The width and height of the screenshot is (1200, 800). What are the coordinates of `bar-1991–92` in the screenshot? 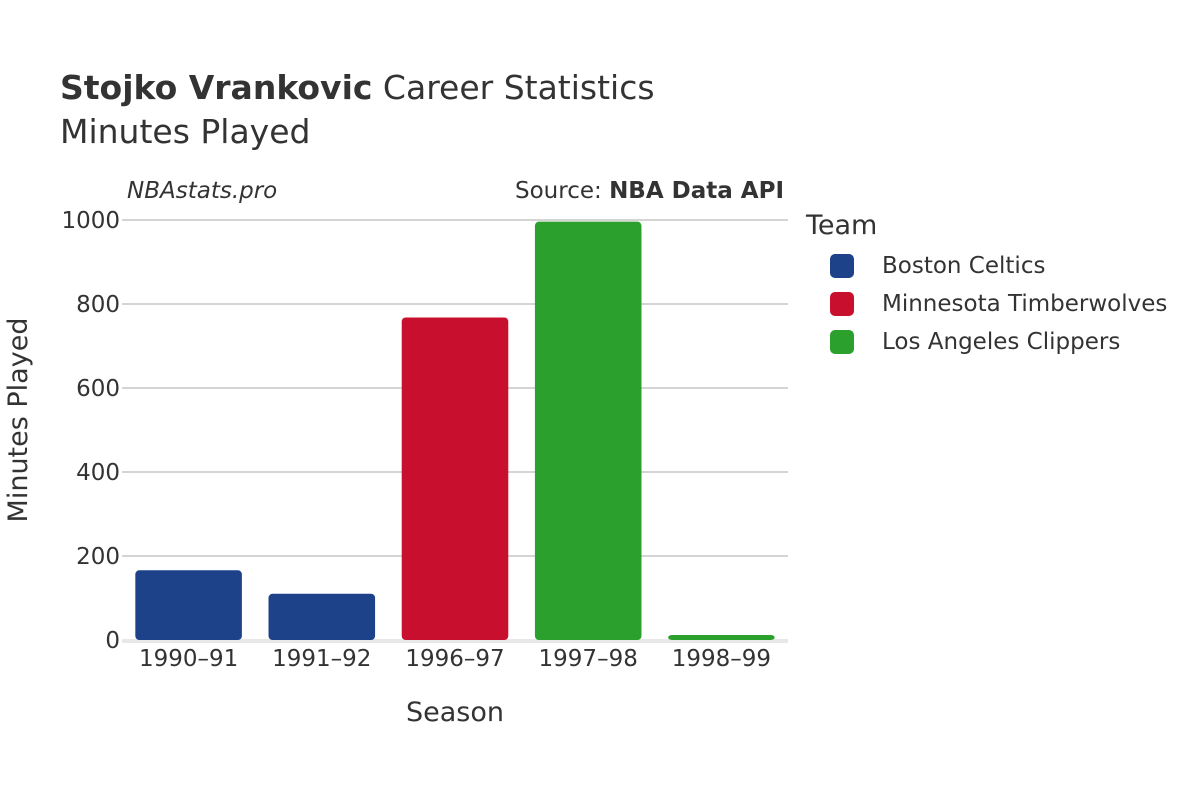 It's located at (322, 616).